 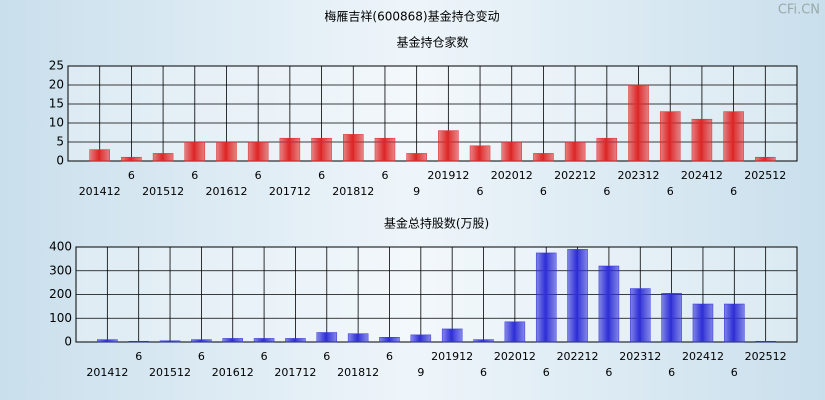 I want to click on watermark: CFi.CN, so click(x=799, y=10).